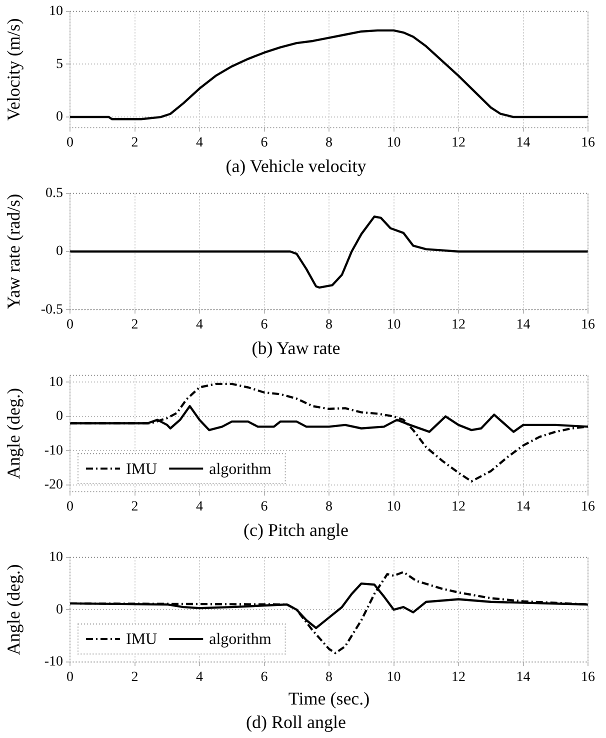 The image size is (606, 738). Describe the element at coordinates (14, 69) in the screenshot. I see `y-axis-title: Velocity (m/s)` at that location.